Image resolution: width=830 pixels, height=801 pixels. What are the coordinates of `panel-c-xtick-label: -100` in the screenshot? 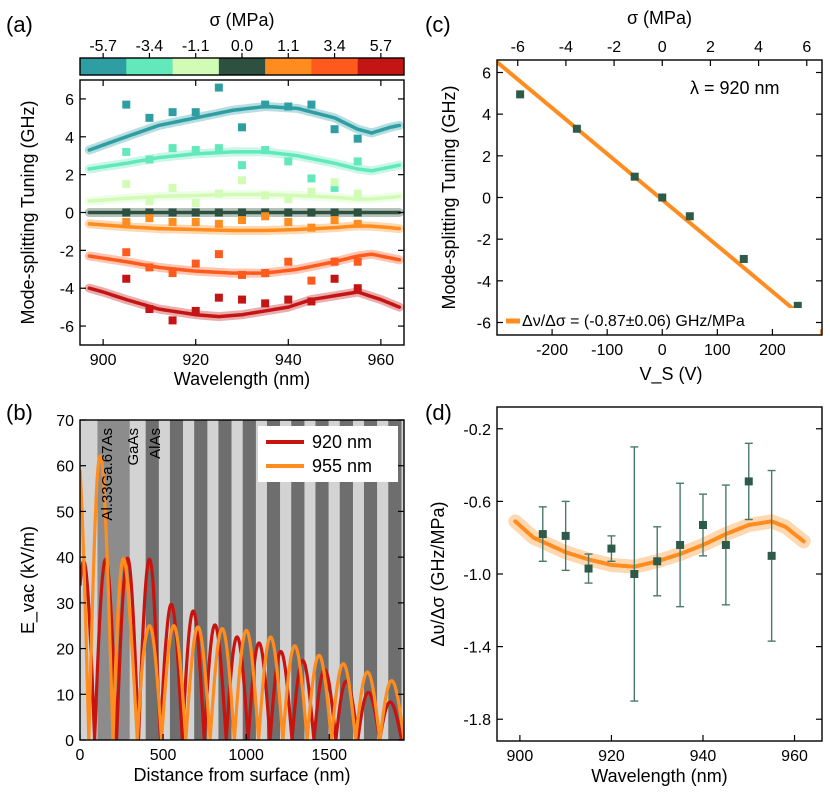 It's located at (607, 350).